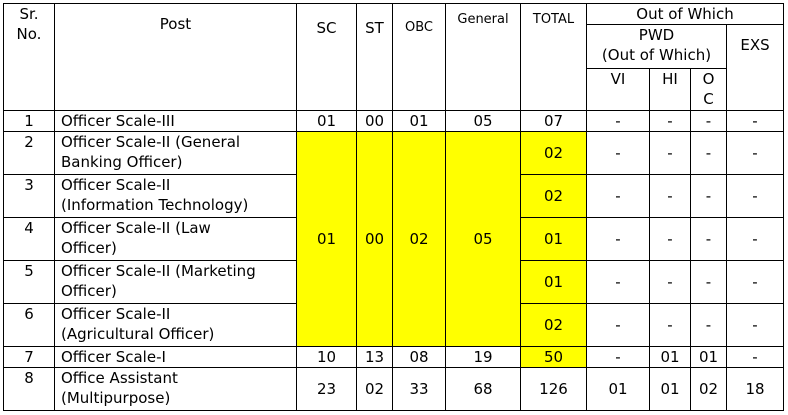 The height and width of the screenshot is (415, 788). I want to click on cell-obc: 08, so click(419, 357).